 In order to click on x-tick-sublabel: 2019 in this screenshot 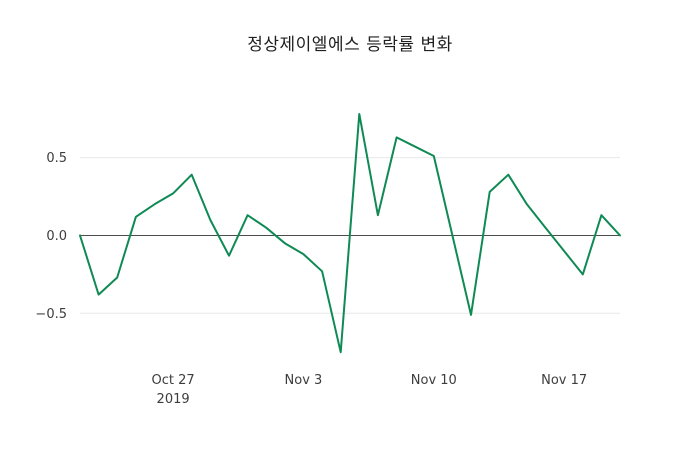, I will do `click(173, 399)`.